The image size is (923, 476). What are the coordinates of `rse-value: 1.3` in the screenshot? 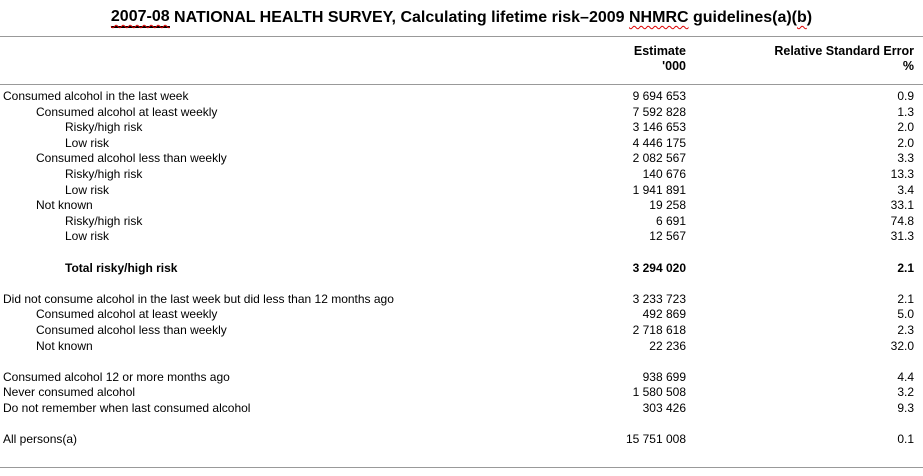 It's located at (905, 111).